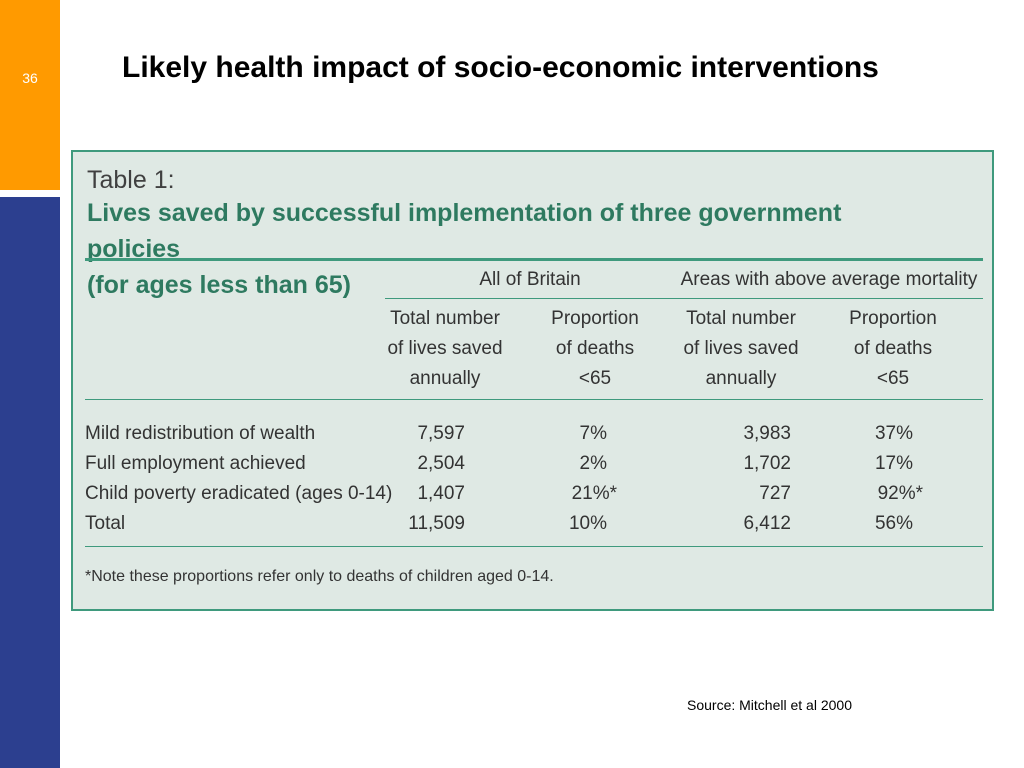 This screenshot has width=1024, height=768. I want to click on cell-britain-proportion: 7%, so click(593, 433).